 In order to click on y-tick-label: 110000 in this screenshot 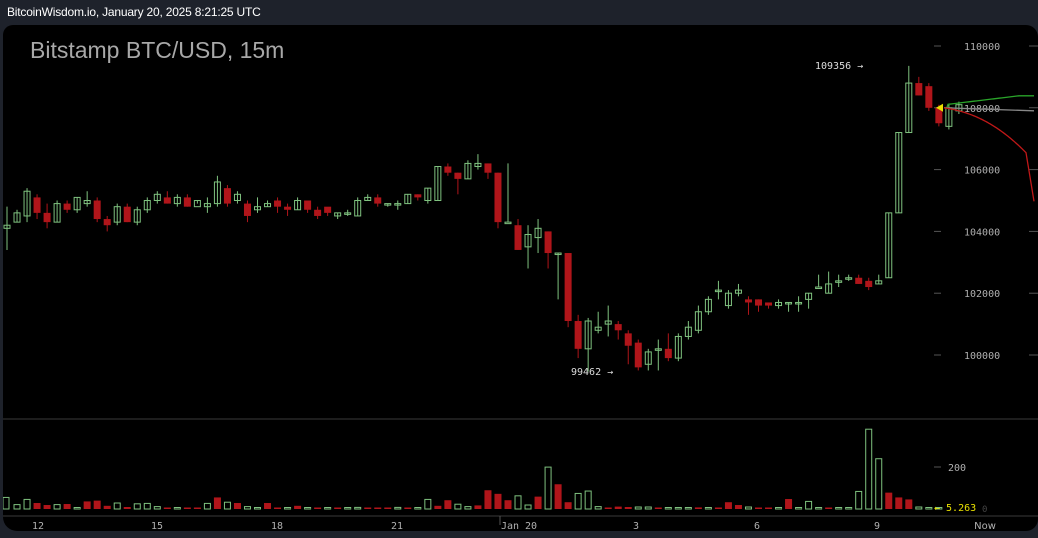, I will do `click(982, 47)`.